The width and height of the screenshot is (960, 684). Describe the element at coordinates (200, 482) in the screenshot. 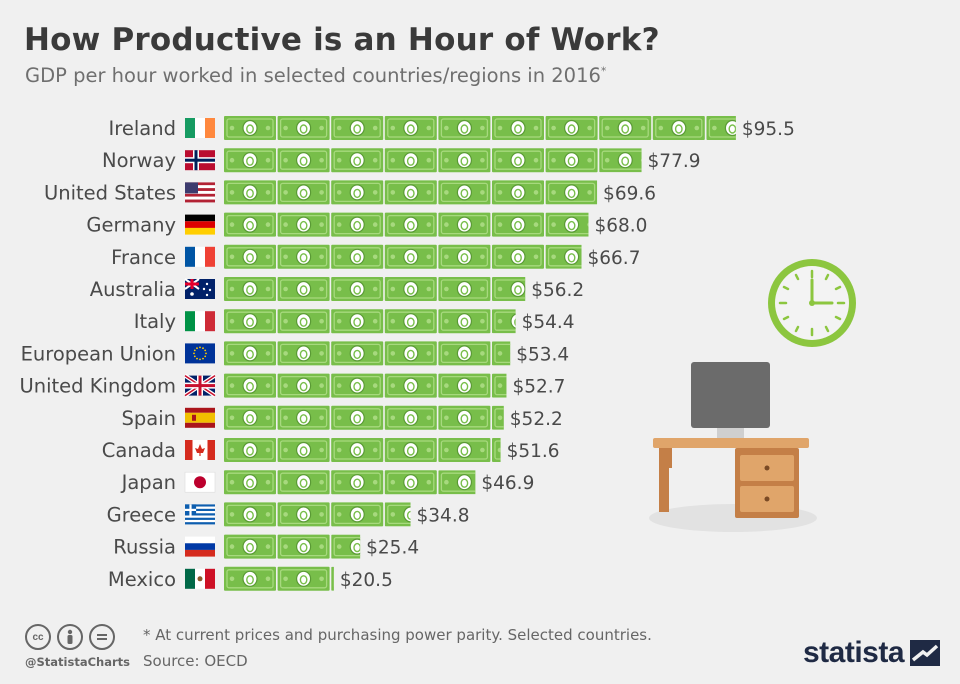

I see `flag-japan-icon` at that location.